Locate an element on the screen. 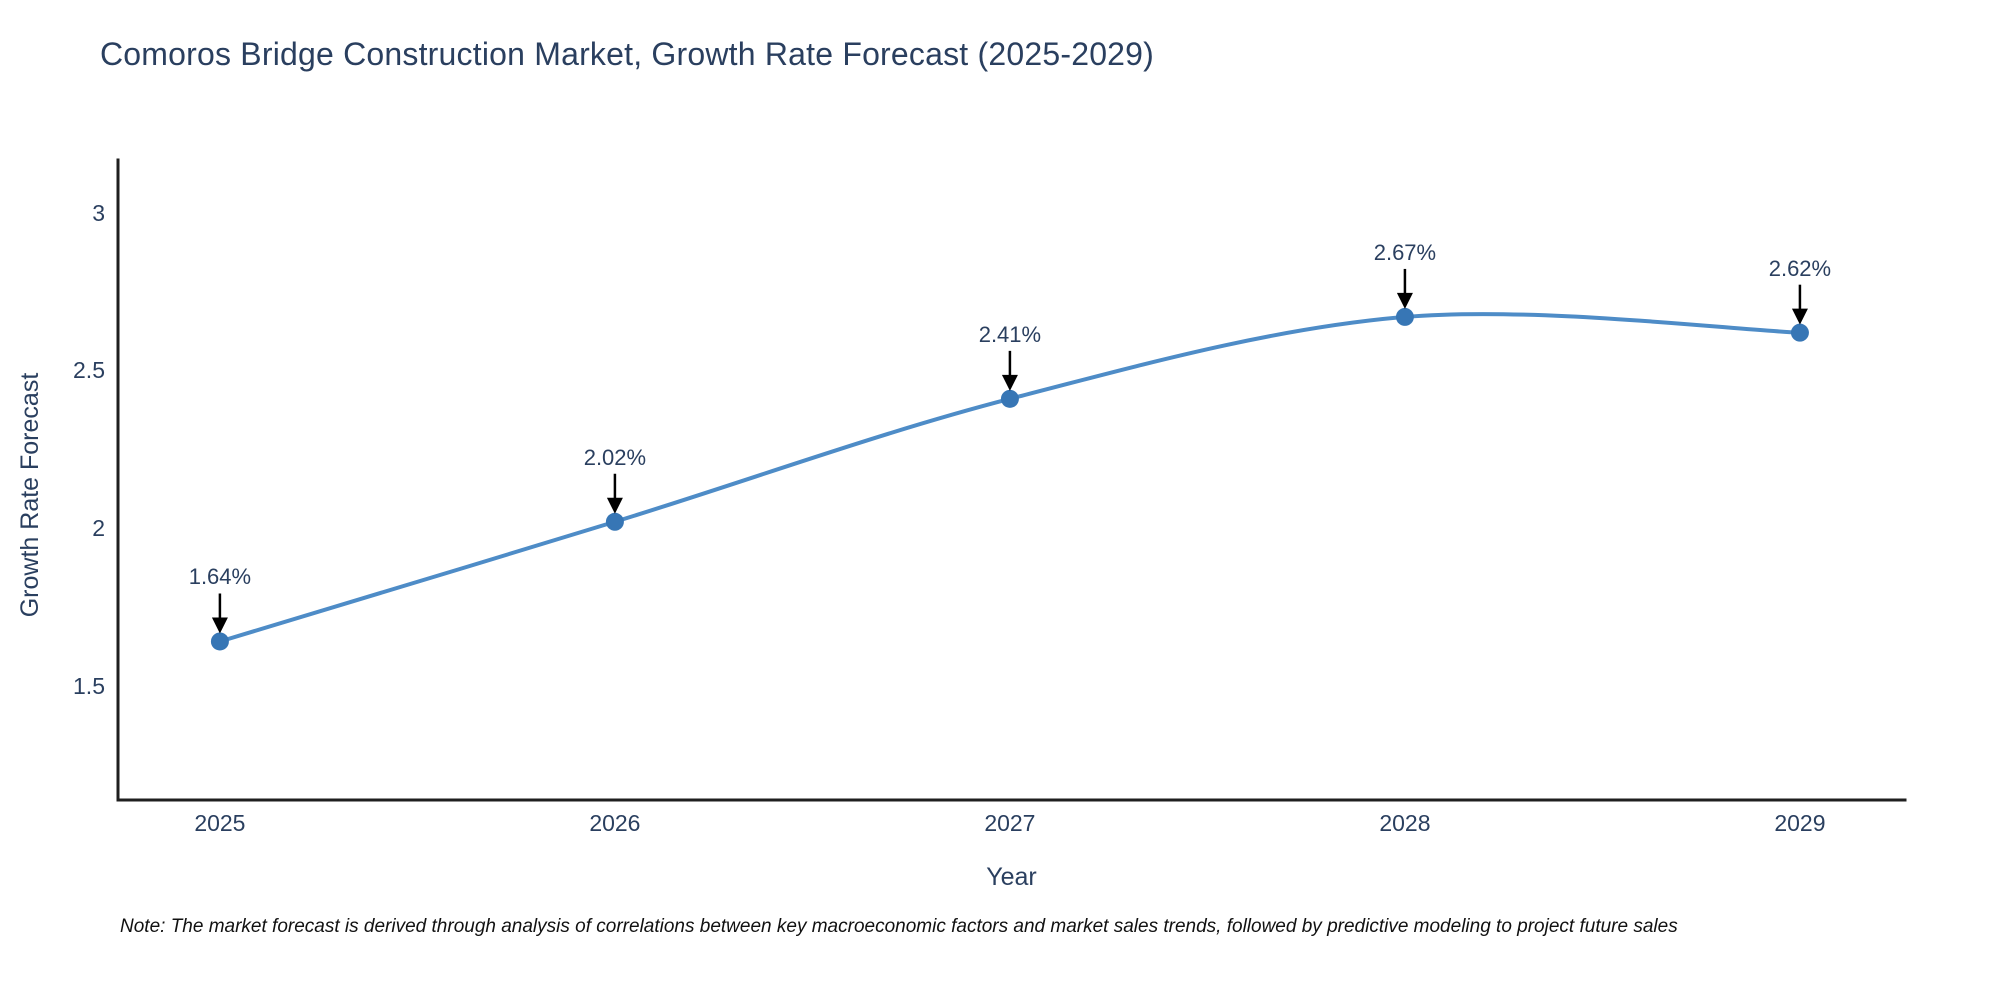  data-label: 2.41% is located at coordinates (1010, 334).